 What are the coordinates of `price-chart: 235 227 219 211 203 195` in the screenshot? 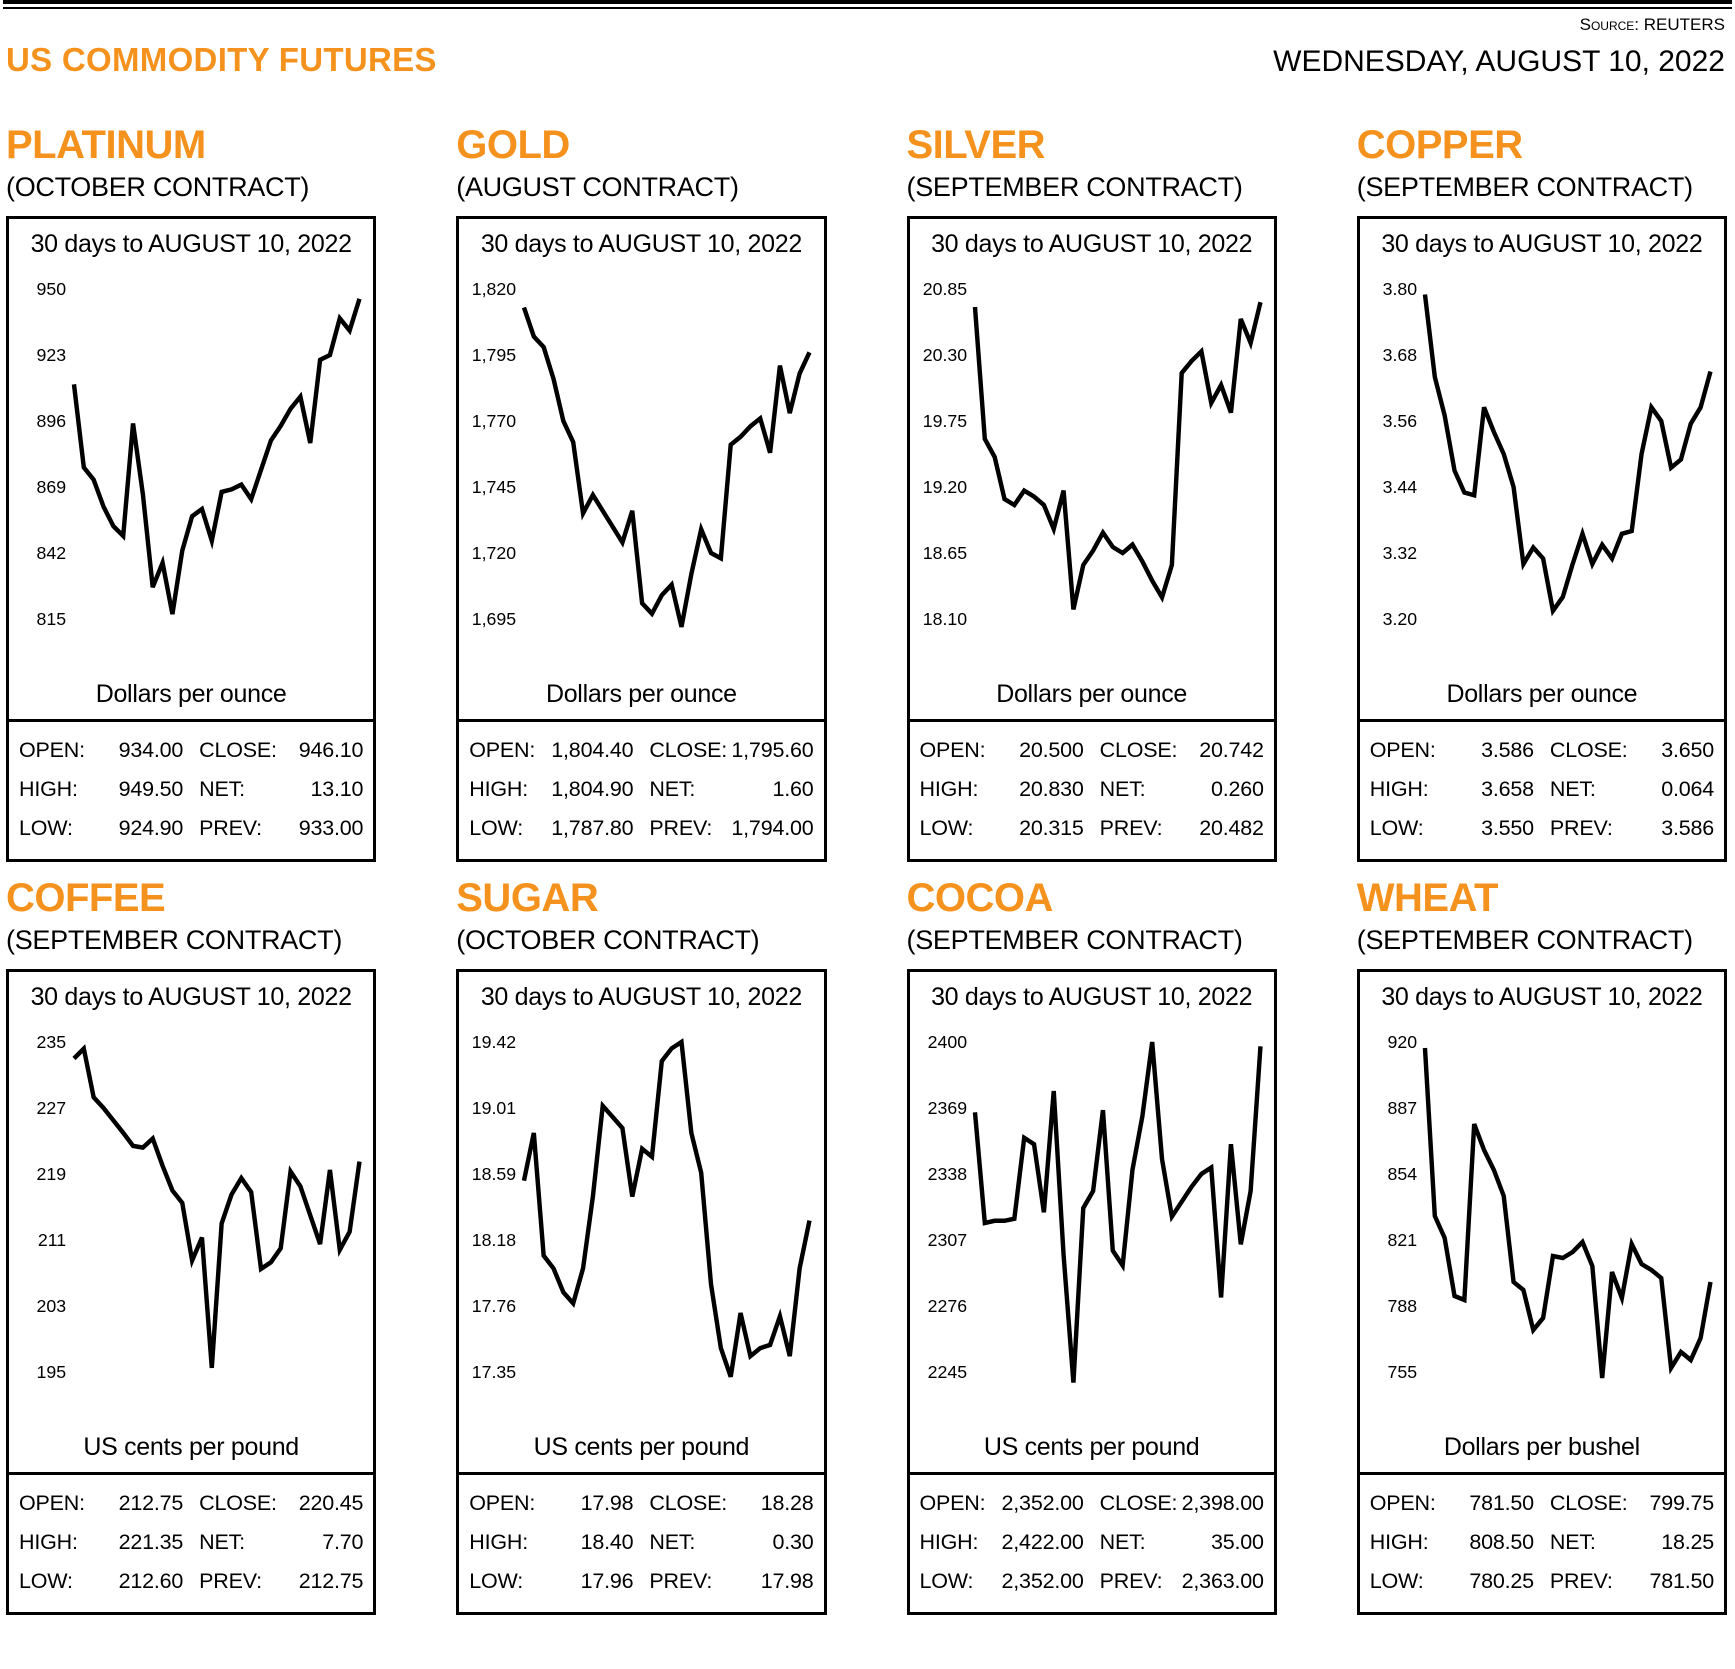 It's located at (199, 1207).